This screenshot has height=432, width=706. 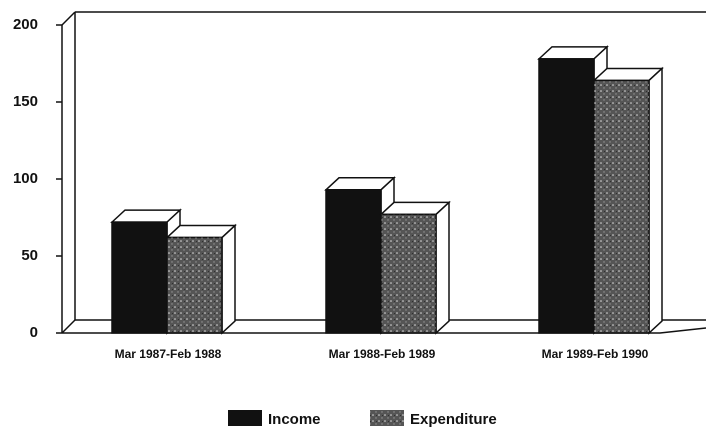 I want to click on y-tick-label: 100, so click(x=25, y=178).